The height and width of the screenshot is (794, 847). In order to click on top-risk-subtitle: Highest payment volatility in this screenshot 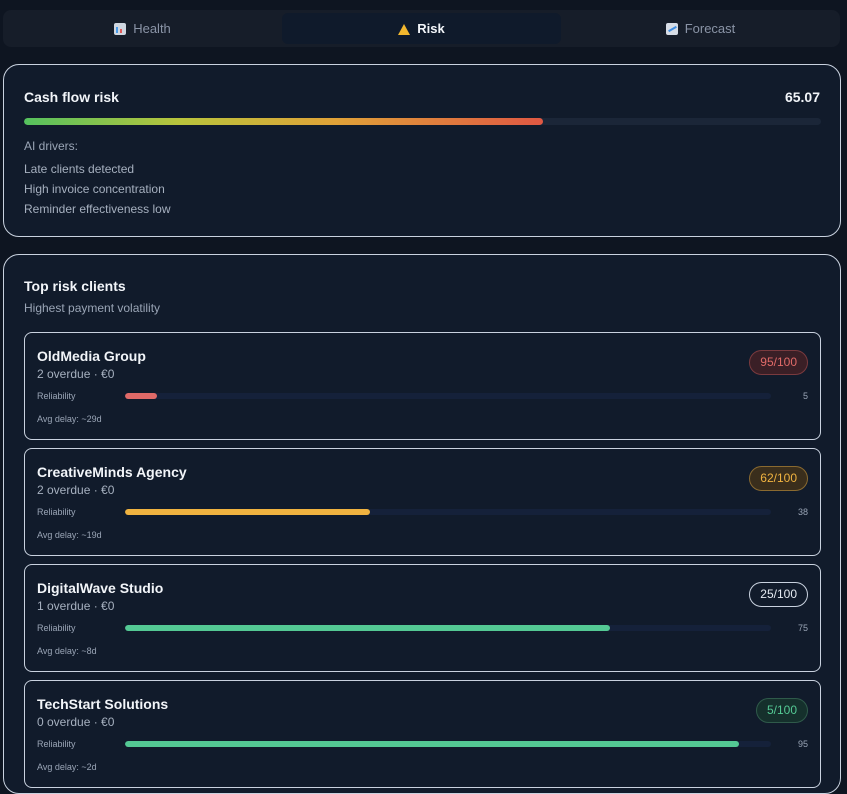, I will do `click(92, 308)`.